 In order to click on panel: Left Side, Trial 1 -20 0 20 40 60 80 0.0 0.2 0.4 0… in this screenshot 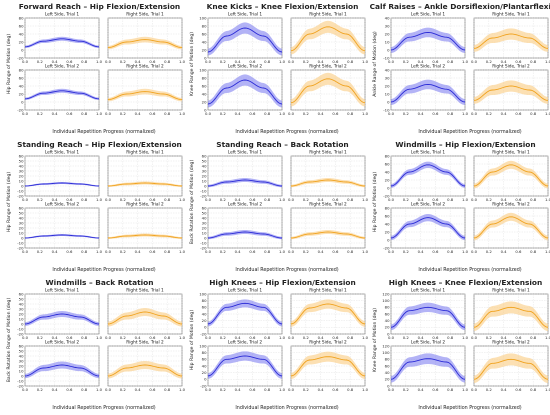, I will do `click(59, 38)`.